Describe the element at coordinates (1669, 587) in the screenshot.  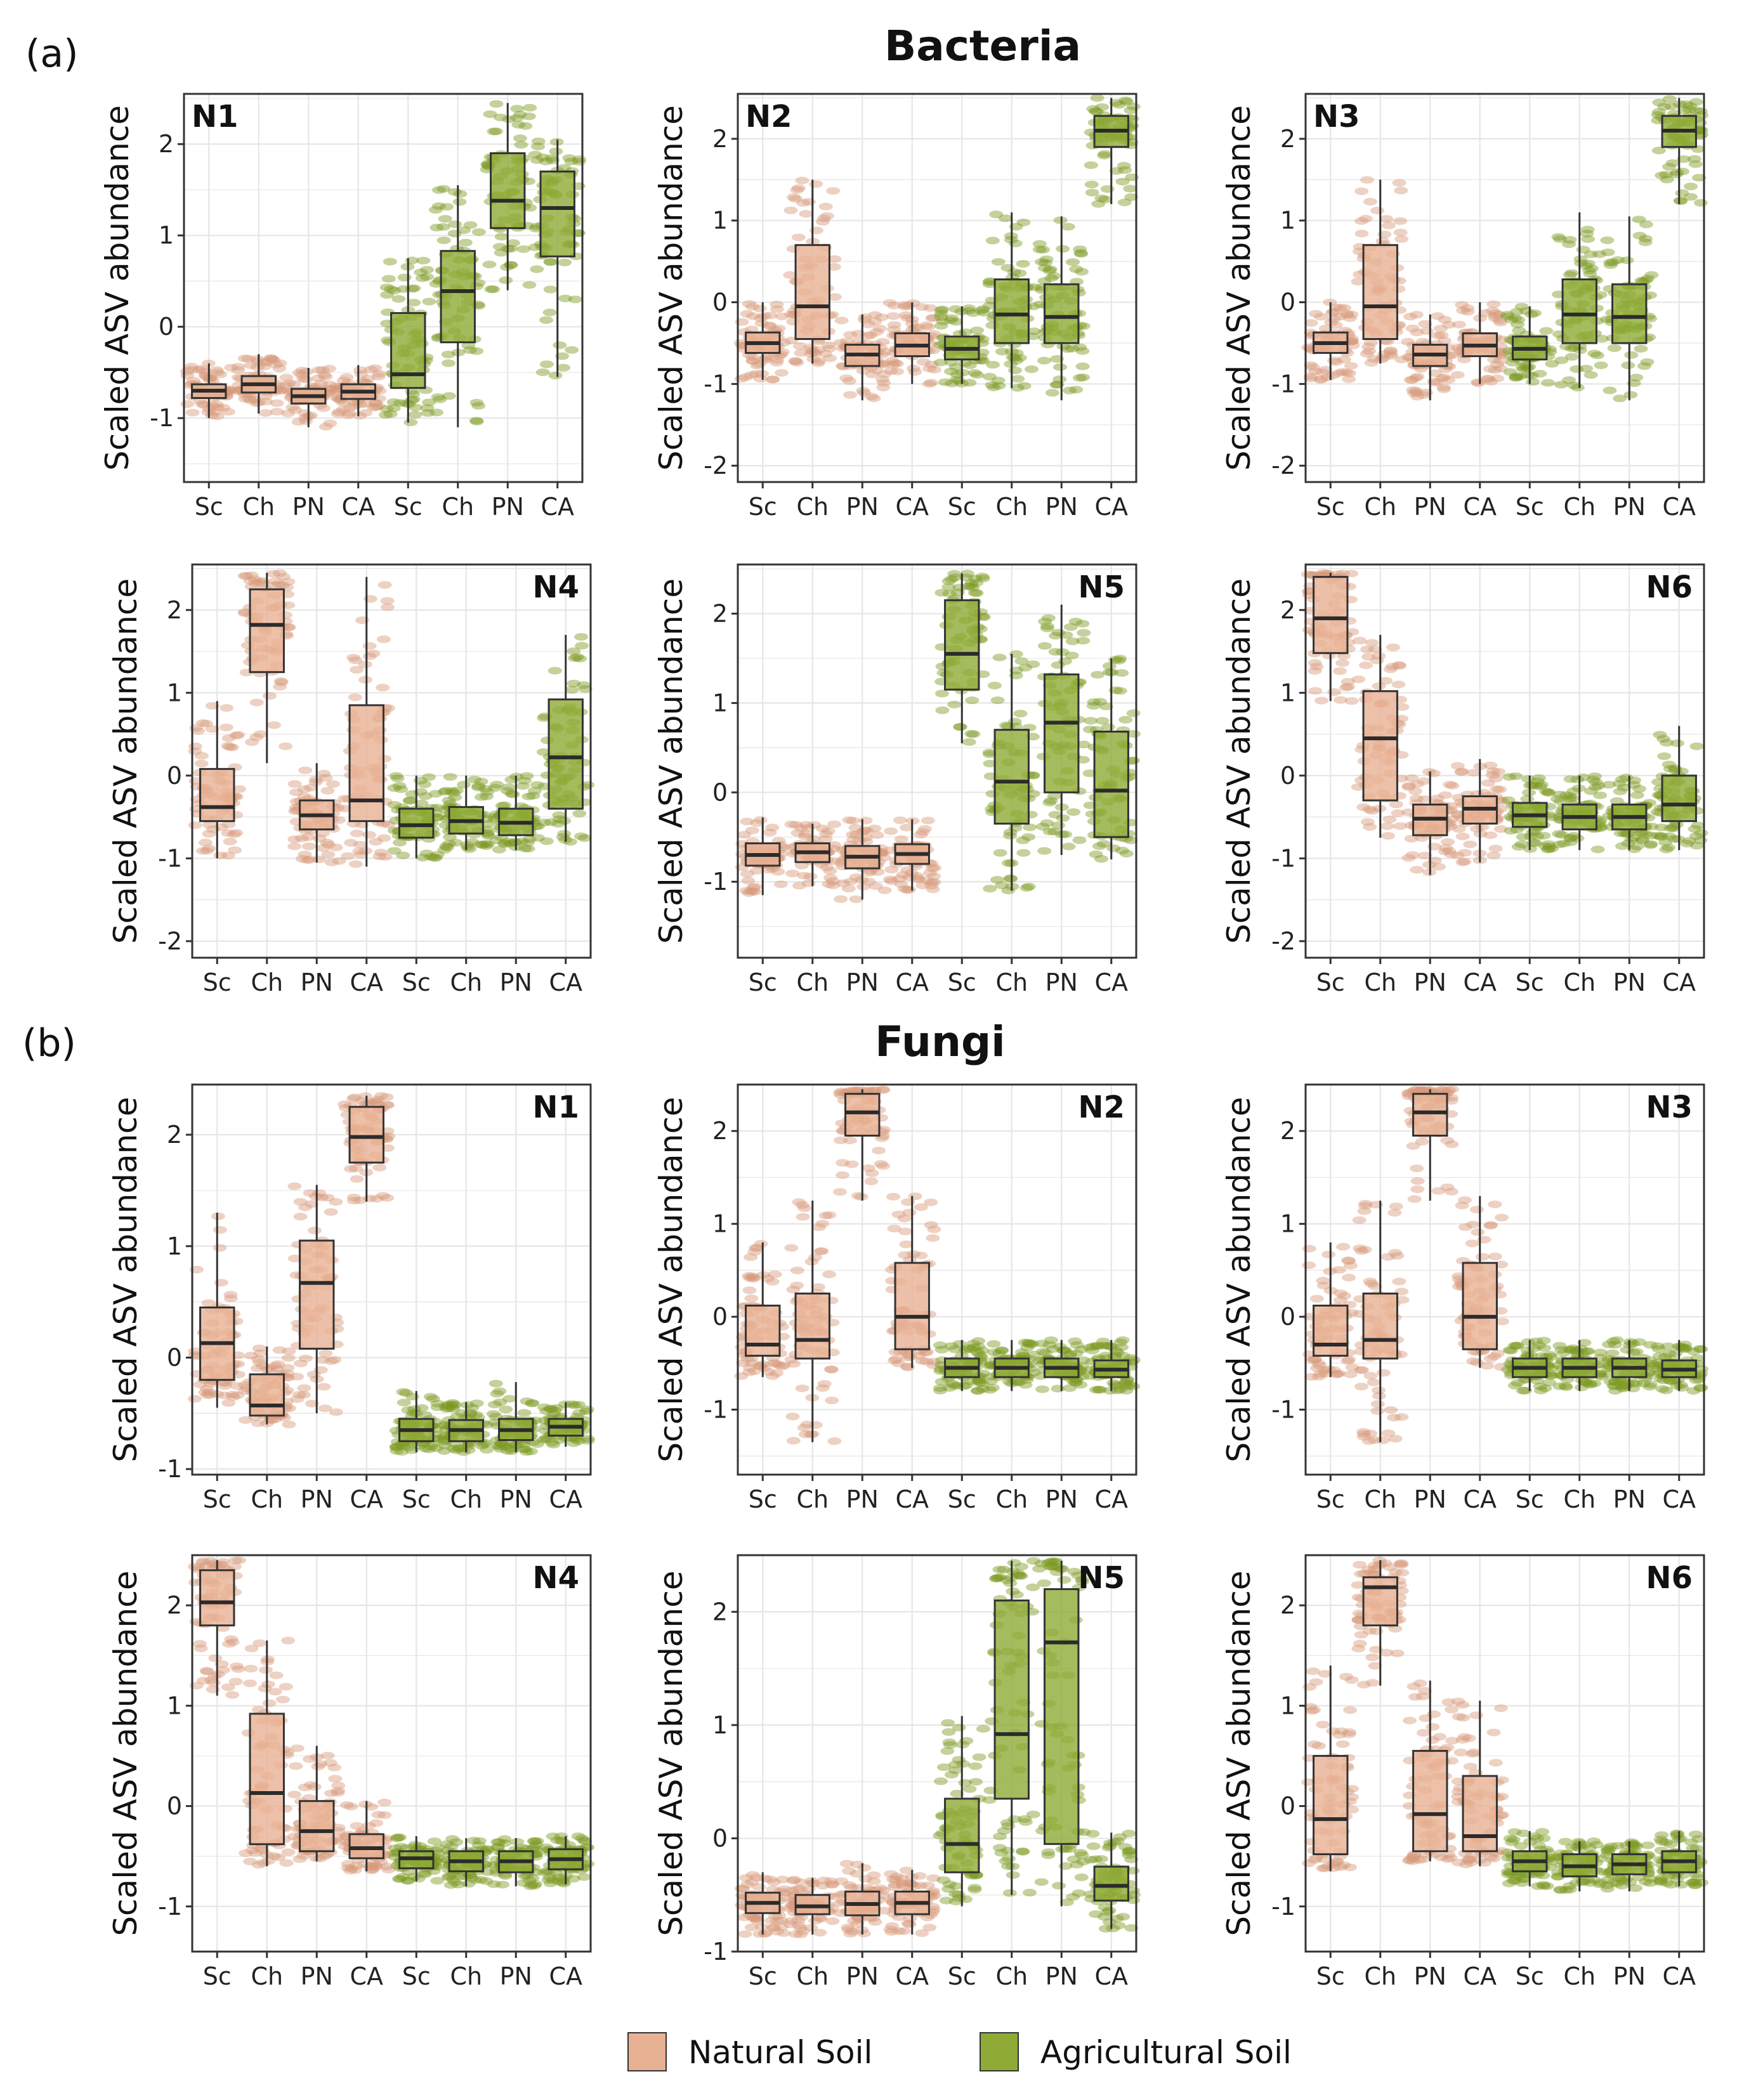
I see `panel-title: N6` at that location.